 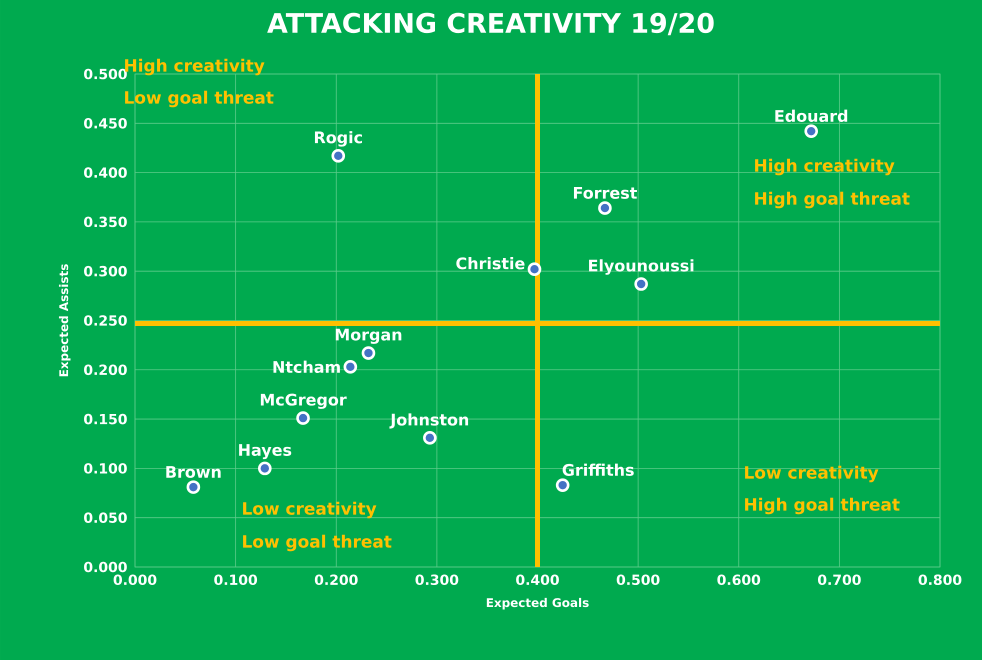 I want to click on series-label: Rogic, so click(x=338, y=139).